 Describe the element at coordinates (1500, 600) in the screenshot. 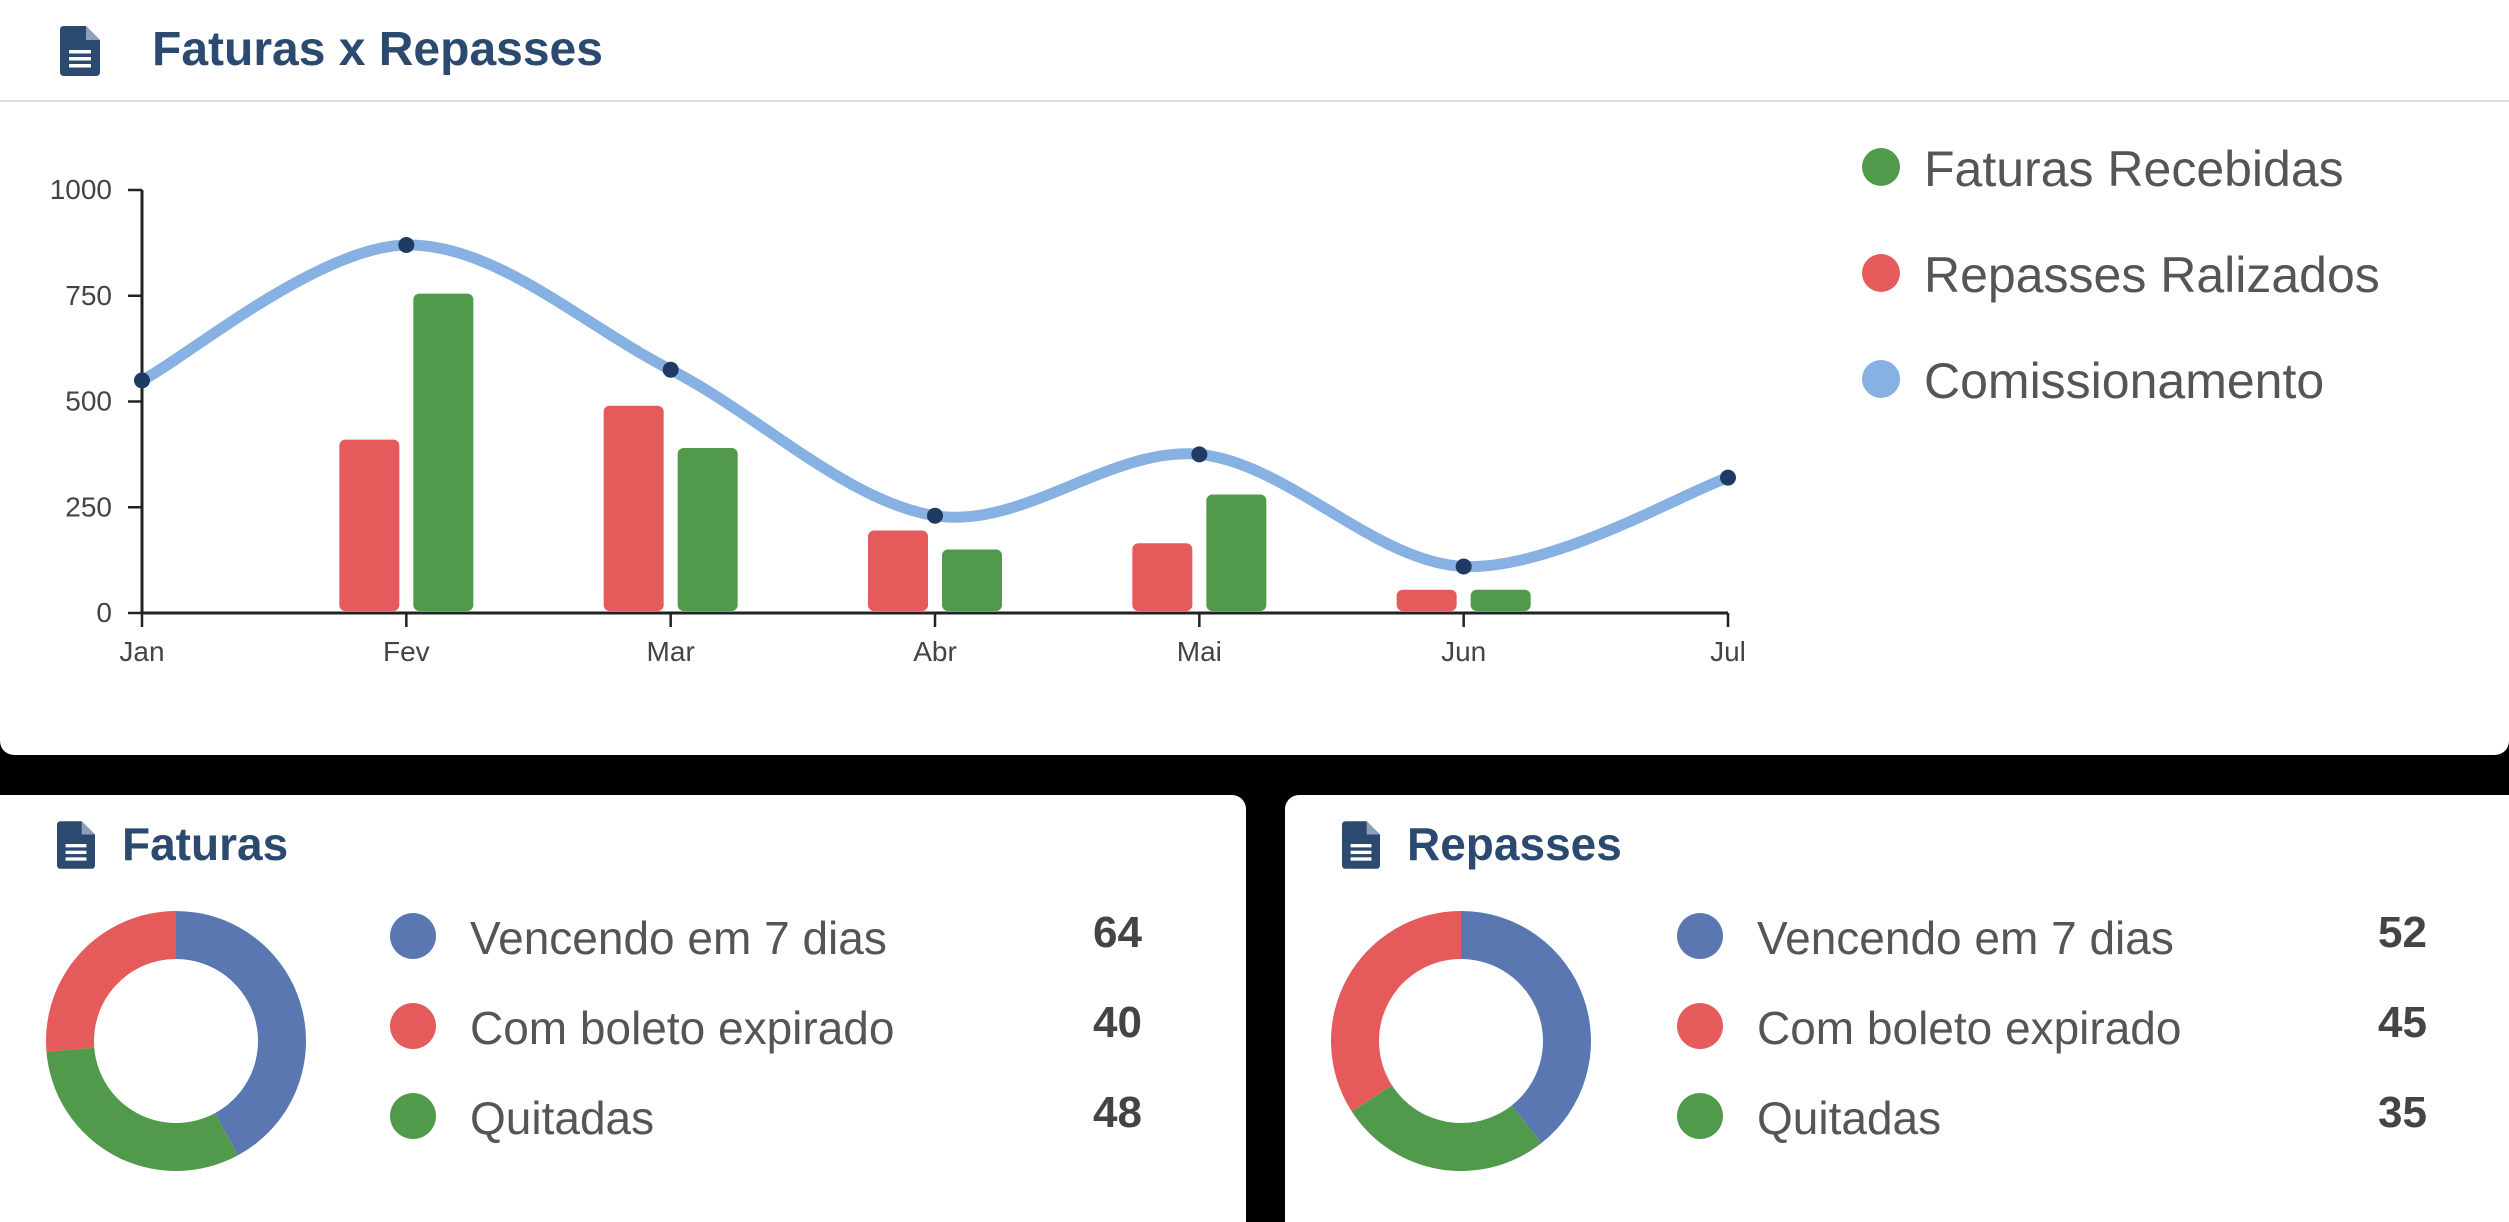

I see `bar-faturas-recebidas-jun` at that location.